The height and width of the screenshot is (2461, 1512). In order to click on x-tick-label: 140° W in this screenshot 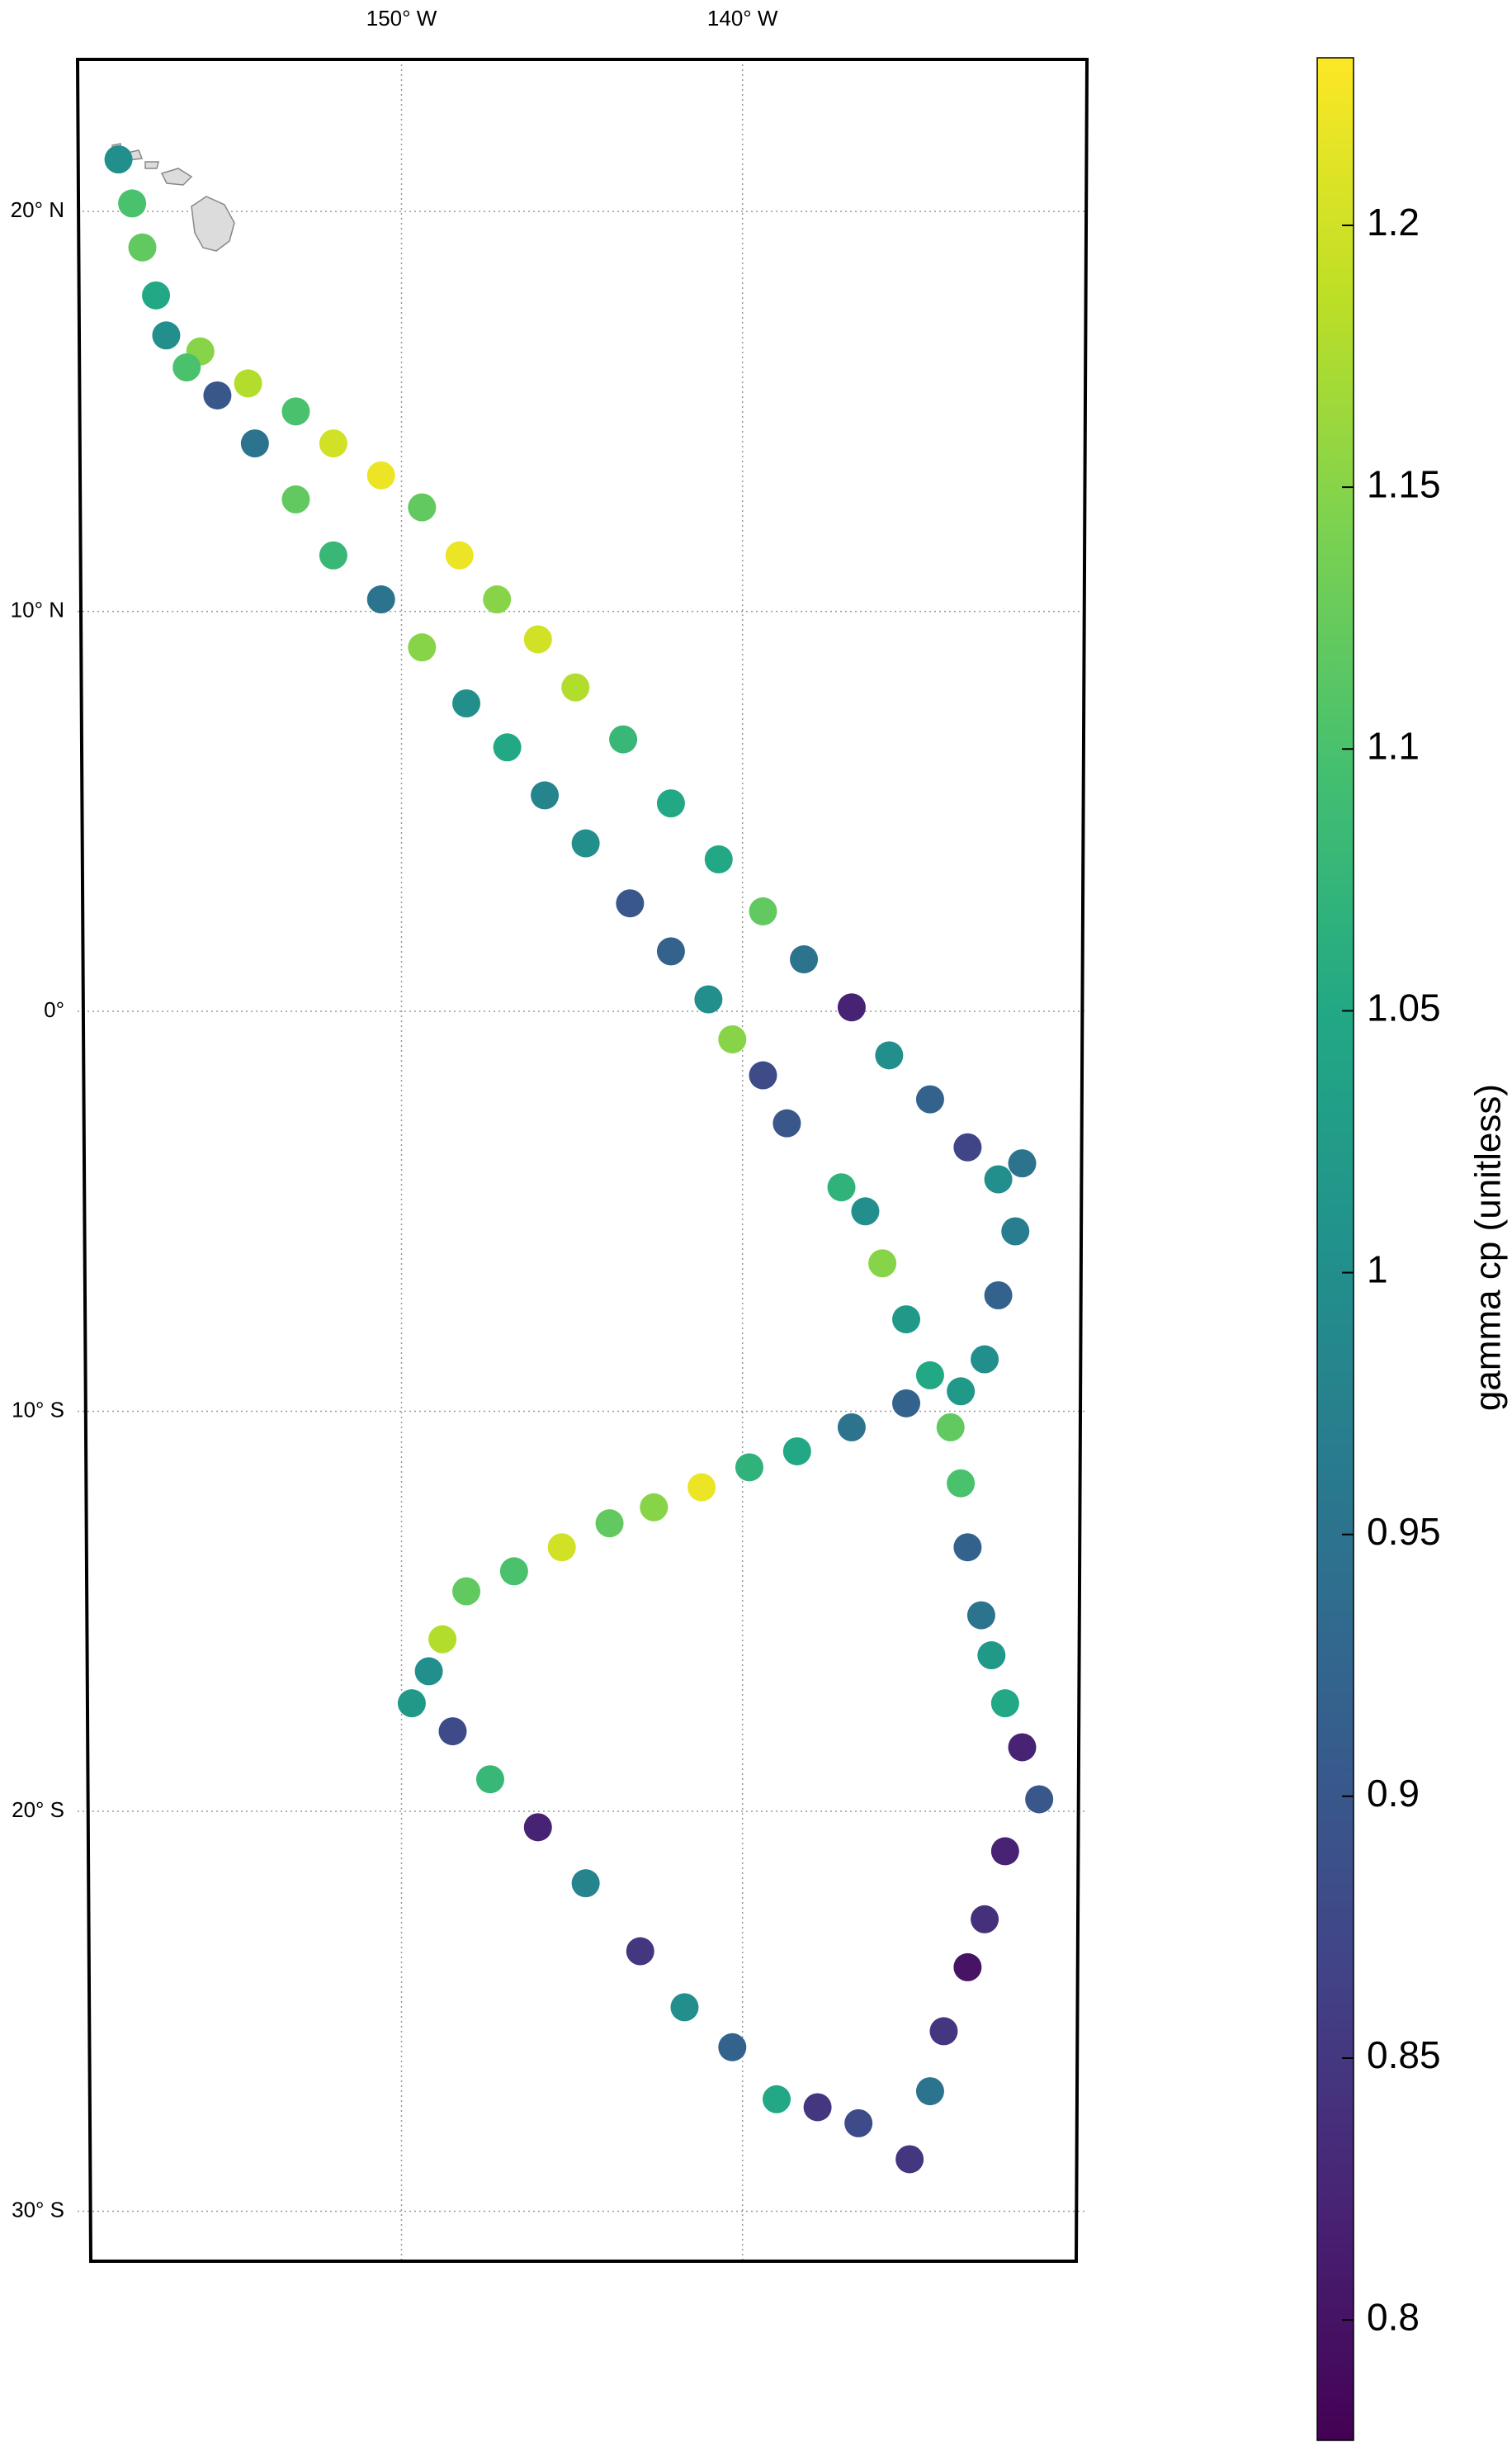, I will do `click(742, 18)`.